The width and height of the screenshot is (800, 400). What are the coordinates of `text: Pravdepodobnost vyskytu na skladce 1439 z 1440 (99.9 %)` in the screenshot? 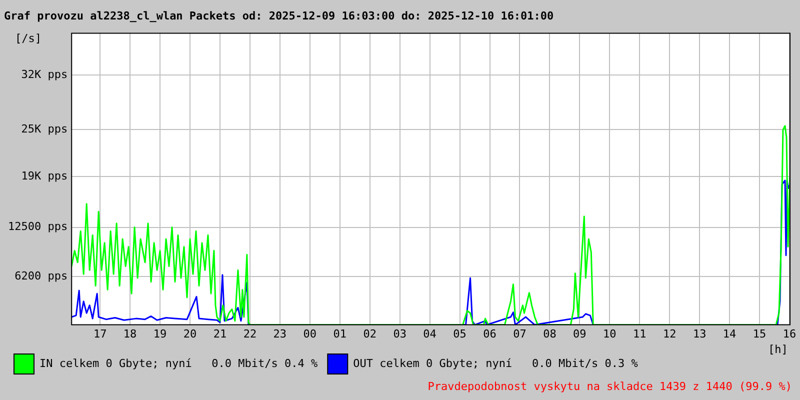 It's located at (610, 386).